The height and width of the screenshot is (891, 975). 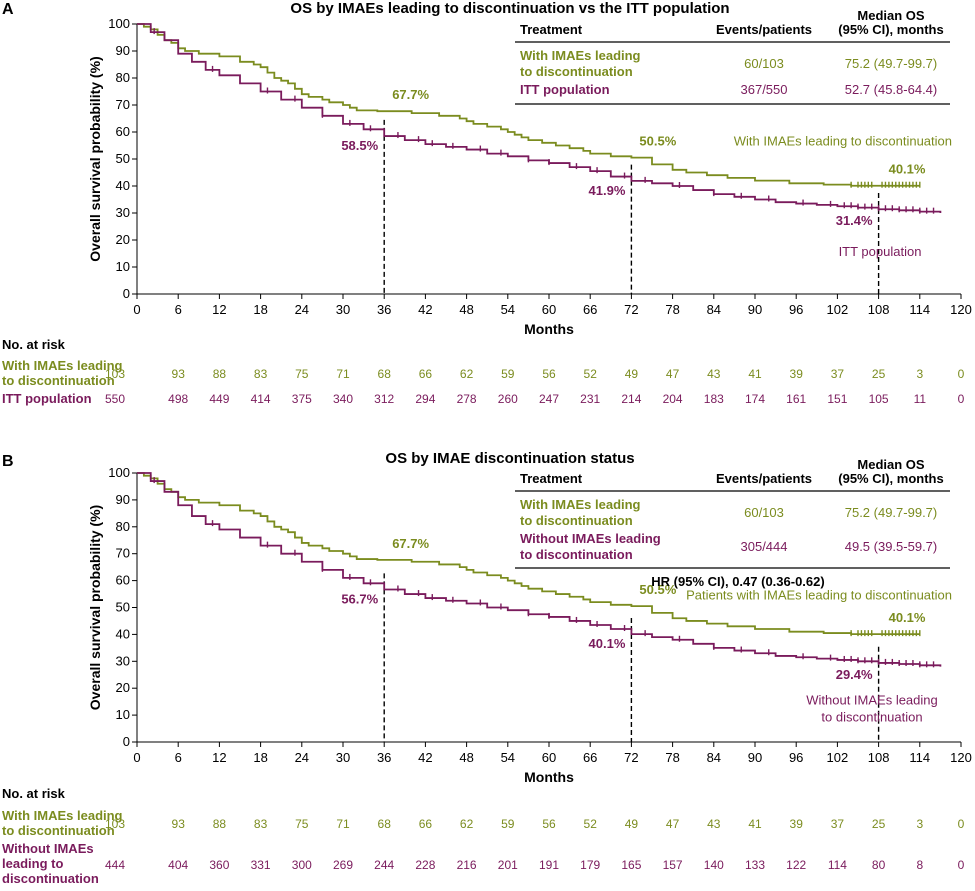 I want to click on annotation-maroon-value: 29.4%, so click(x=854, y=674).